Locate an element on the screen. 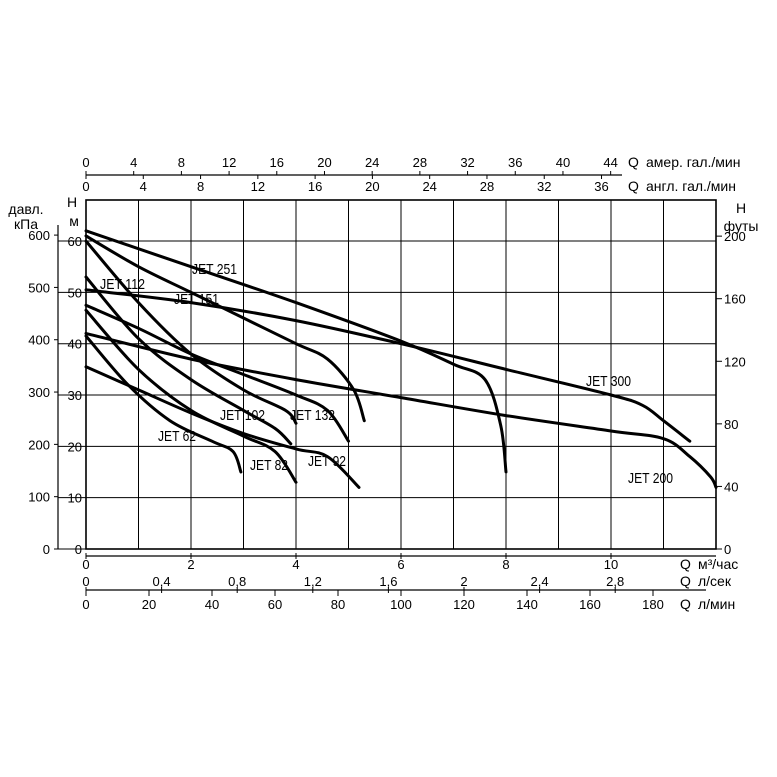  series-label-jet-62: JET 62 is located at coordinates (177, 436).